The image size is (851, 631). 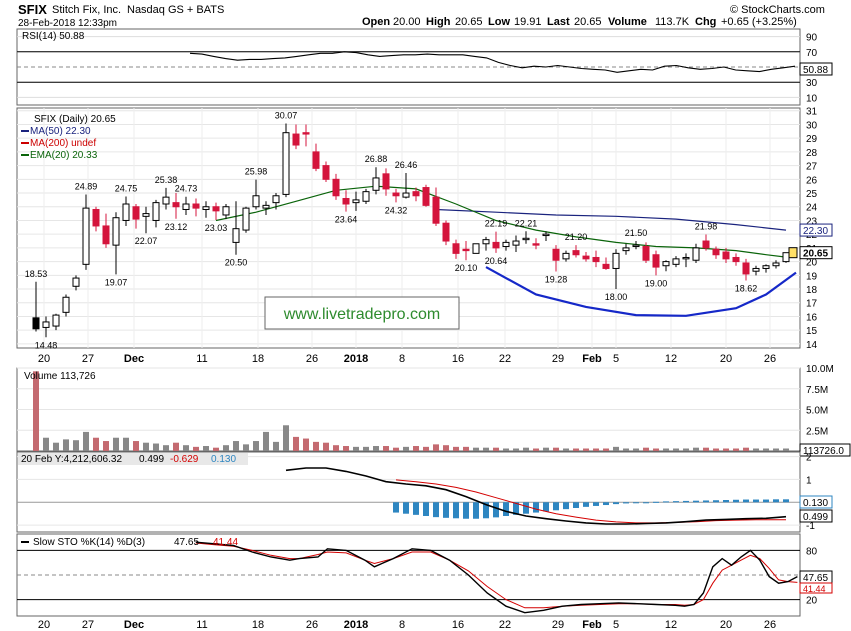 I want to click on sto-tick-label: 20, so click(x=812, y=601).